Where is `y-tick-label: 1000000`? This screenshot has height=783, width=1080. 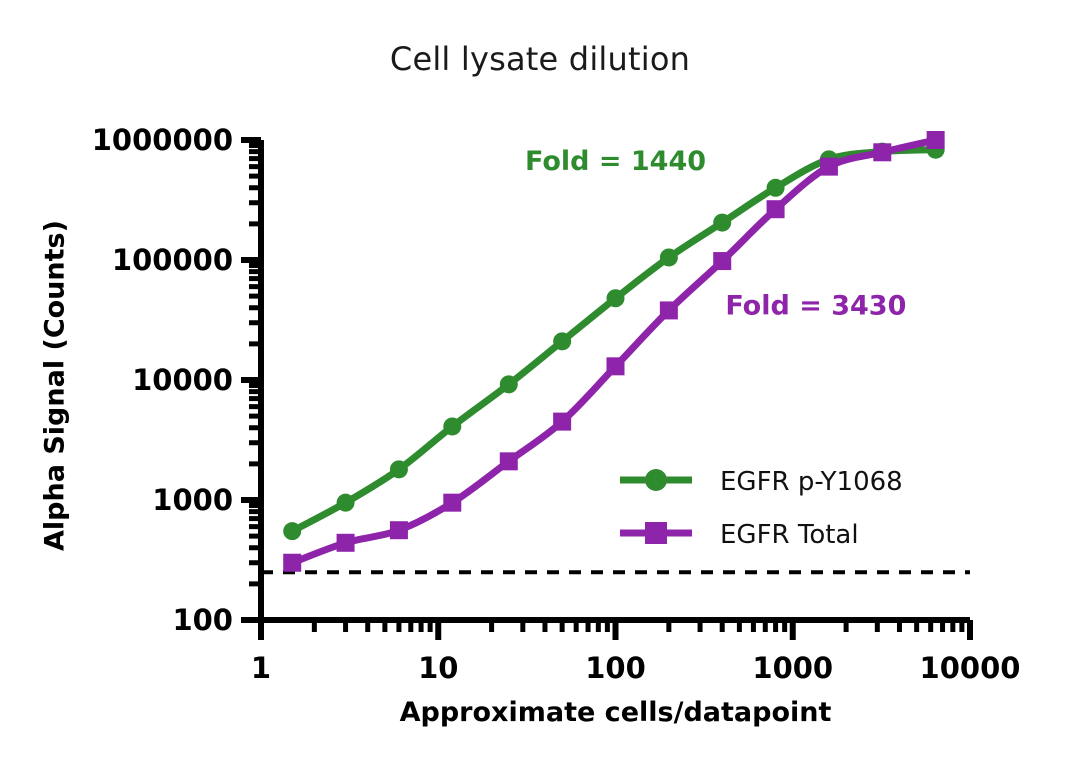
y-tick-label: 1000000 is located at coordinates (162, 140).